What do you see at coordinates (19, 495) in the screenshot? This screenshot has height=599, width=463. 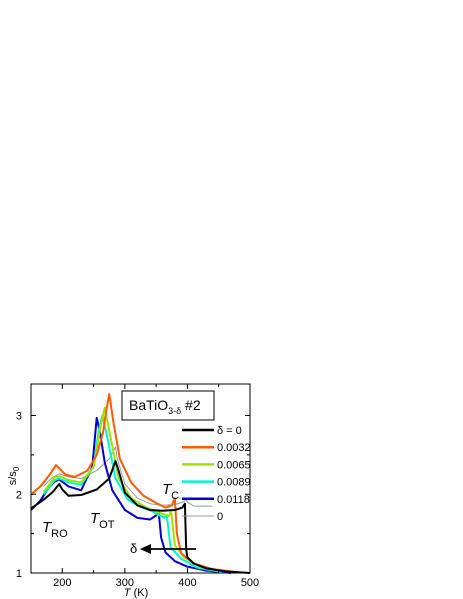 I see `y-tick-label: 2` at bounding box center [19, 495].